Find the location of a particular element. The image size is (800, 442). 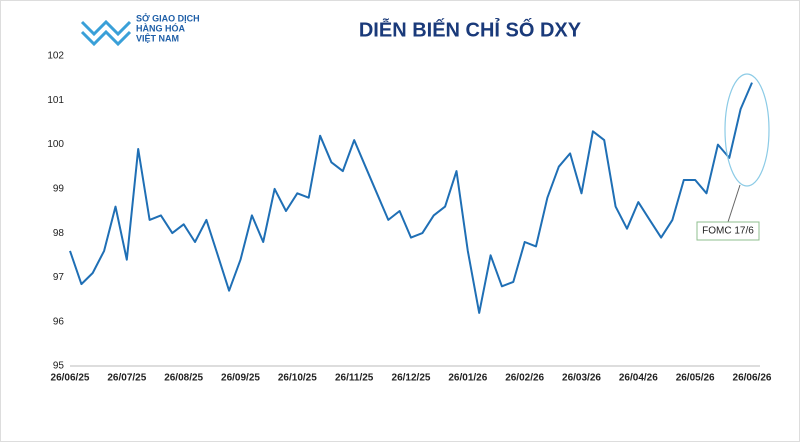

annotation: FOMC 17/6 is located at coordinates (728, 231).